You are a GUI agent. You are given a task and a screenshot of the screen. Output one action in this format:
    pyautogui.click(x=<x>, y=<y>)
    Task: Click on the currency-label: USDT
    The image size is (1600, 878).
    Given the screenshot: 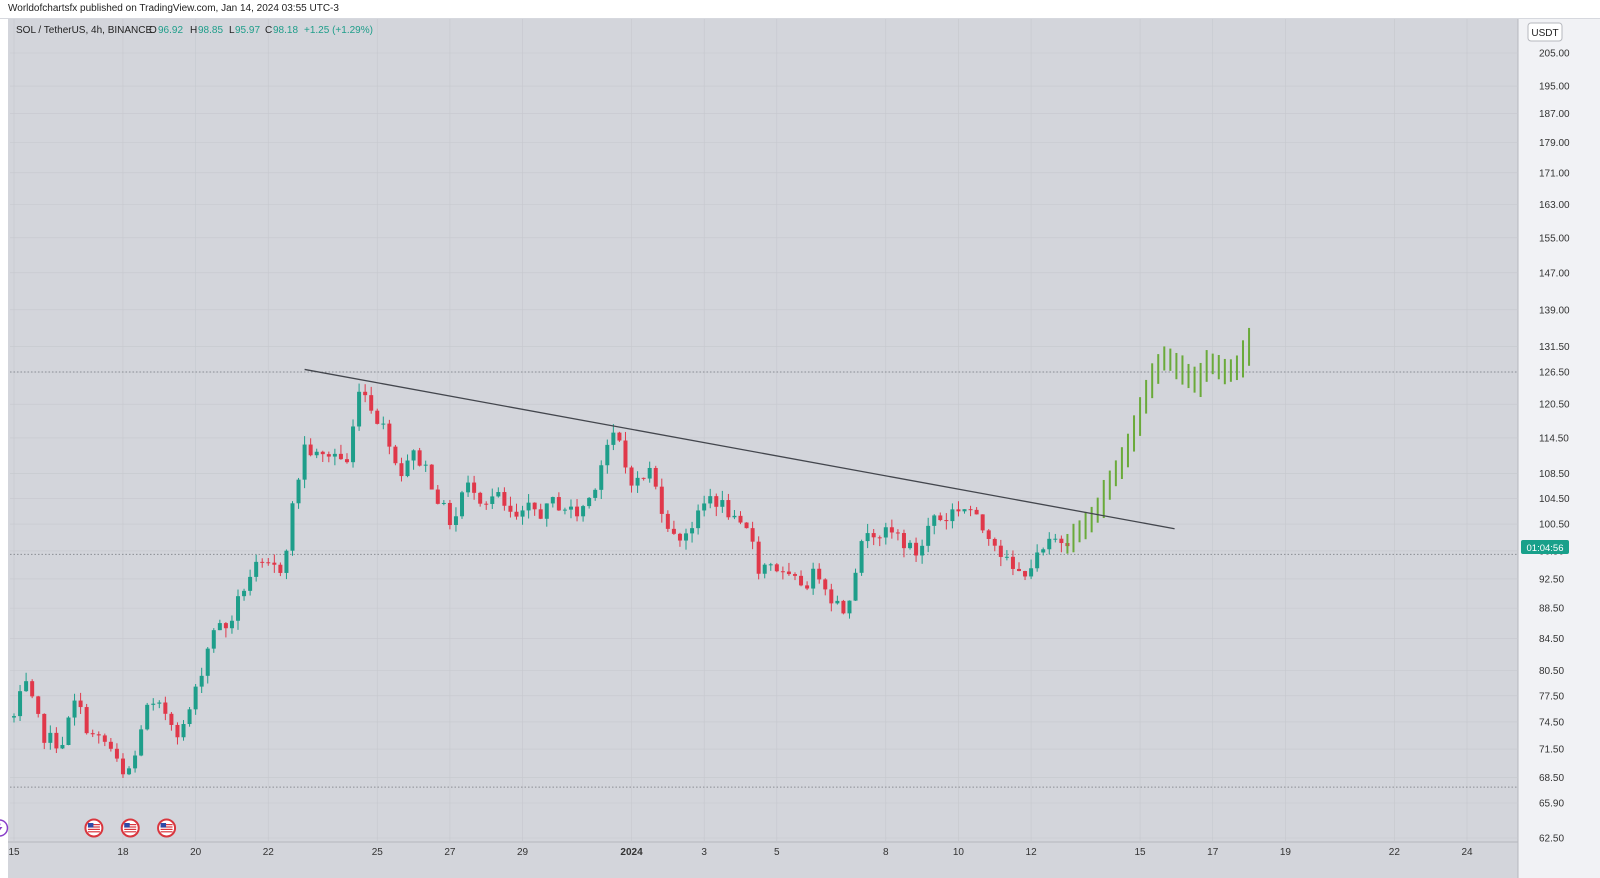 What is the action you would take?
    pyautogui.click(x=1545, y=32)
    